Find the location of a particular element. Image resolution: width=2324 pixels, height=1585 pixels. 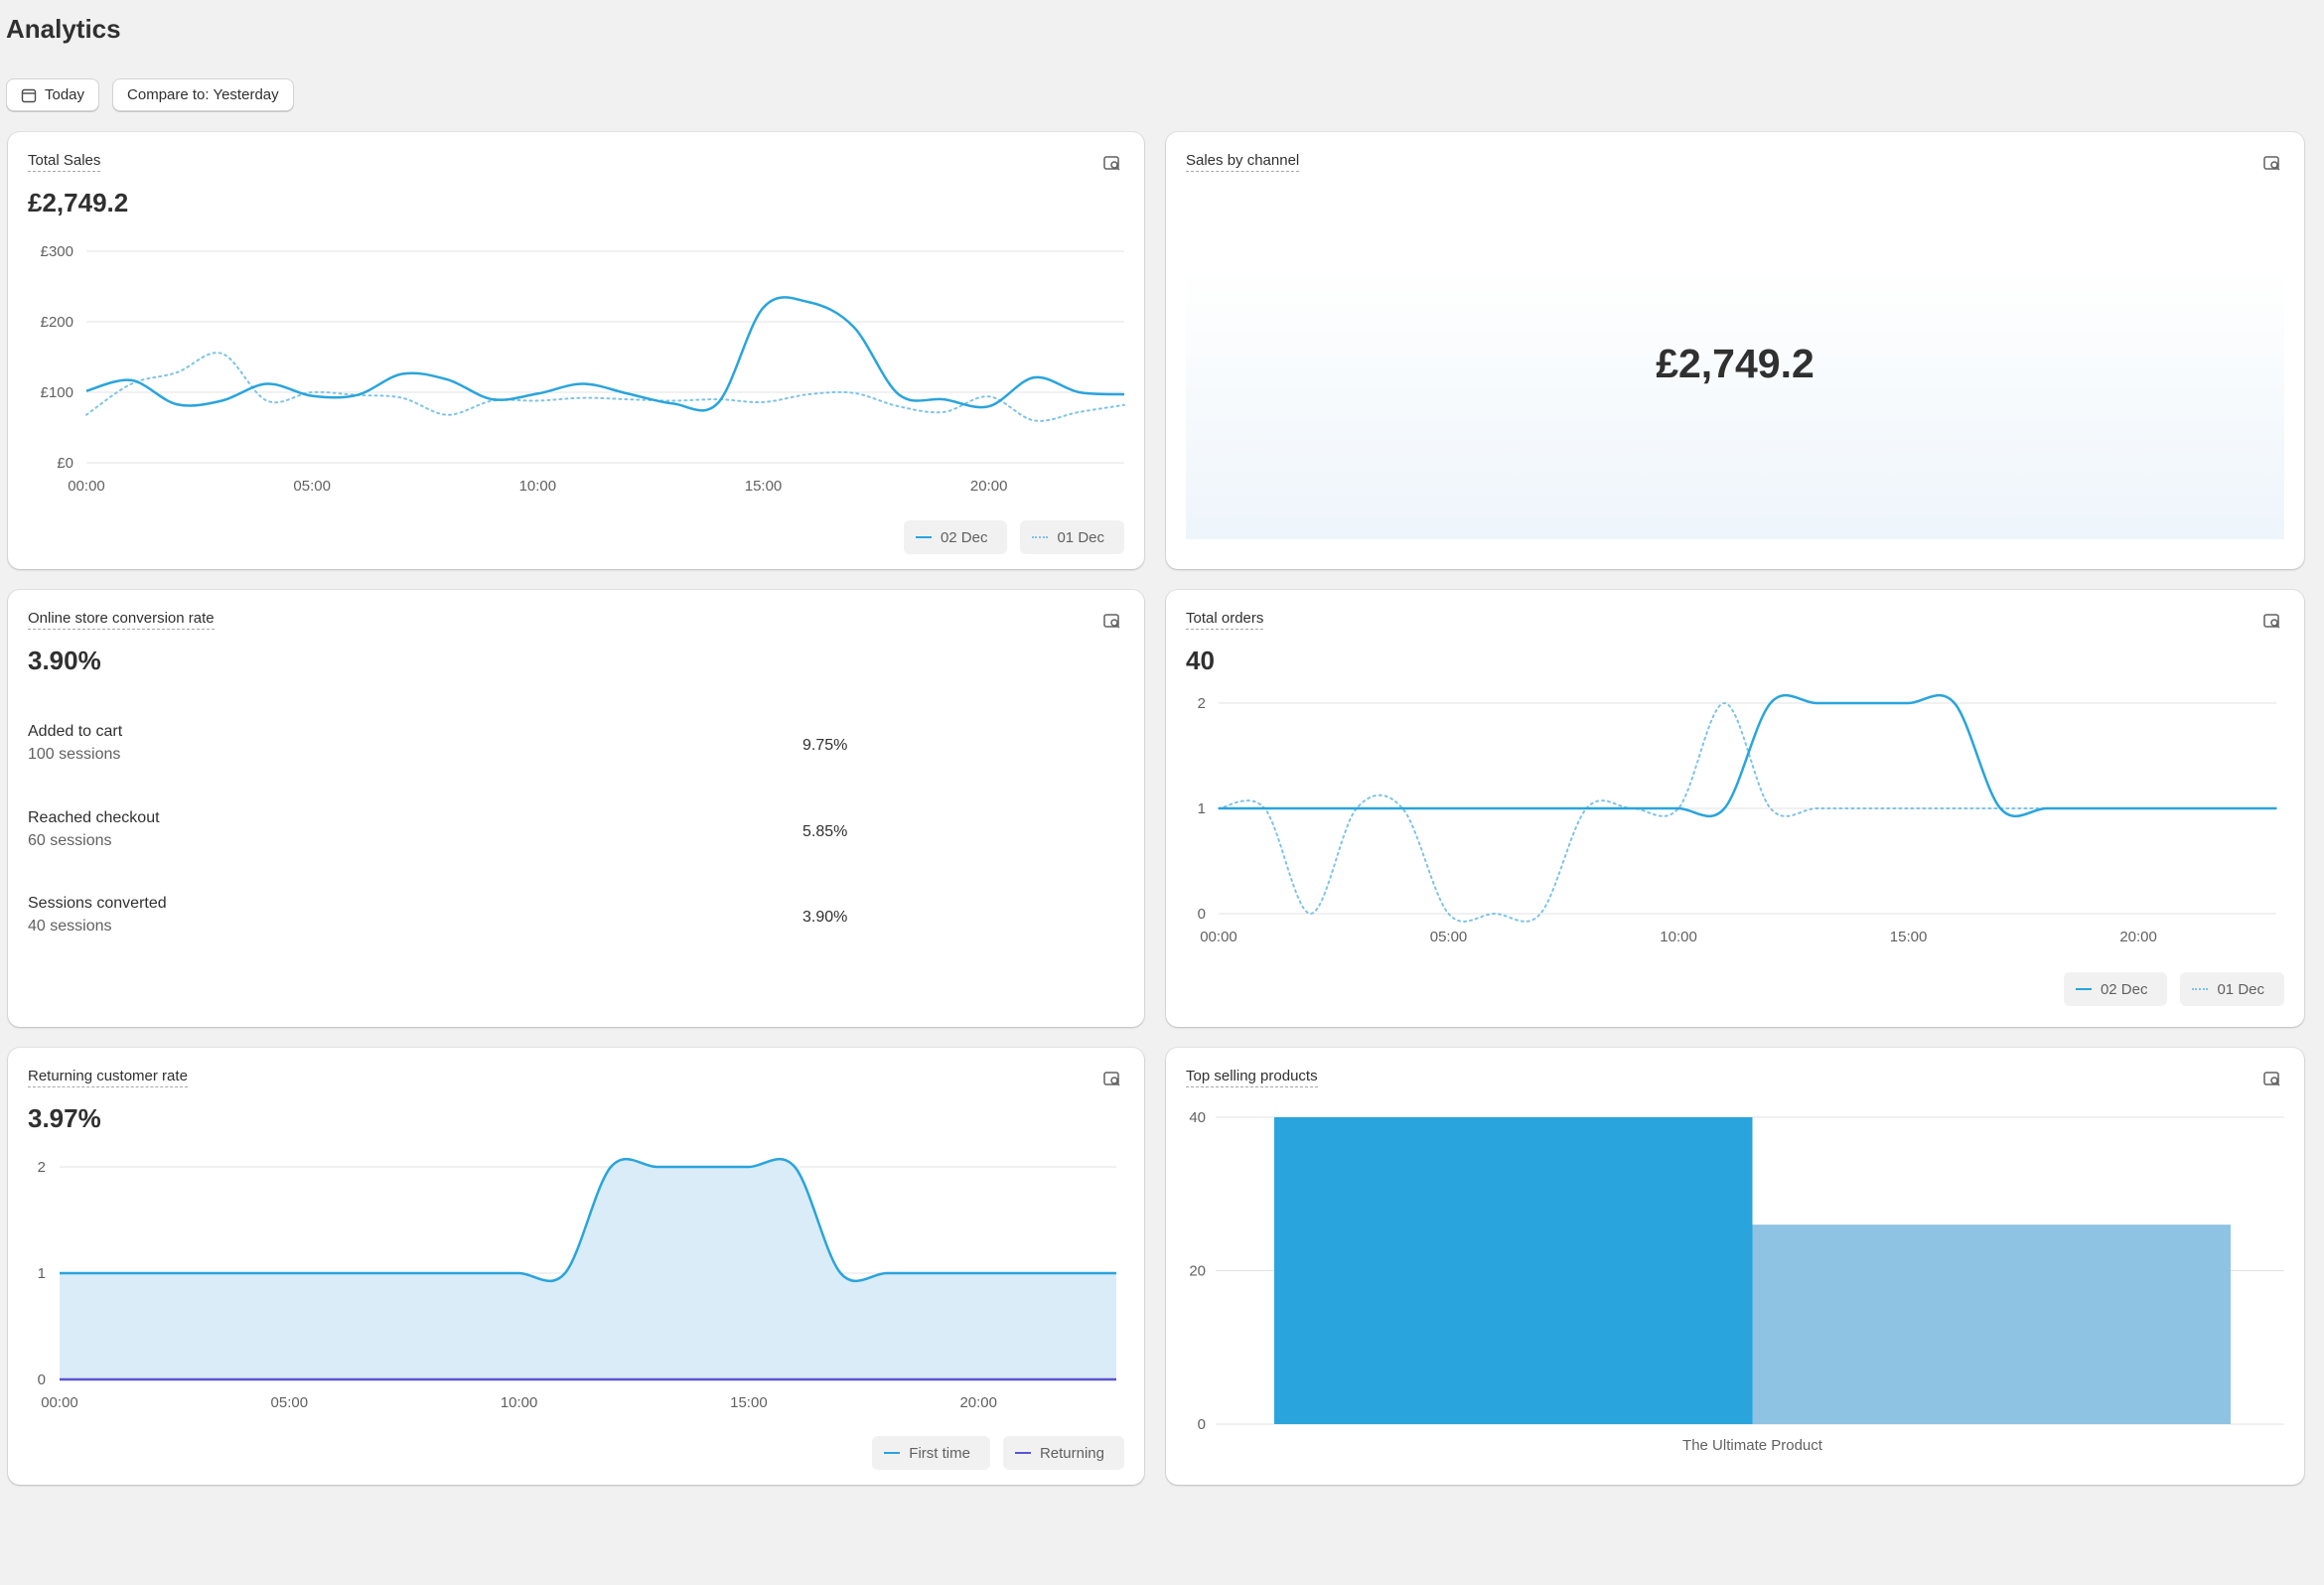

date-range-label: Today is located at coordinates (65, 94).